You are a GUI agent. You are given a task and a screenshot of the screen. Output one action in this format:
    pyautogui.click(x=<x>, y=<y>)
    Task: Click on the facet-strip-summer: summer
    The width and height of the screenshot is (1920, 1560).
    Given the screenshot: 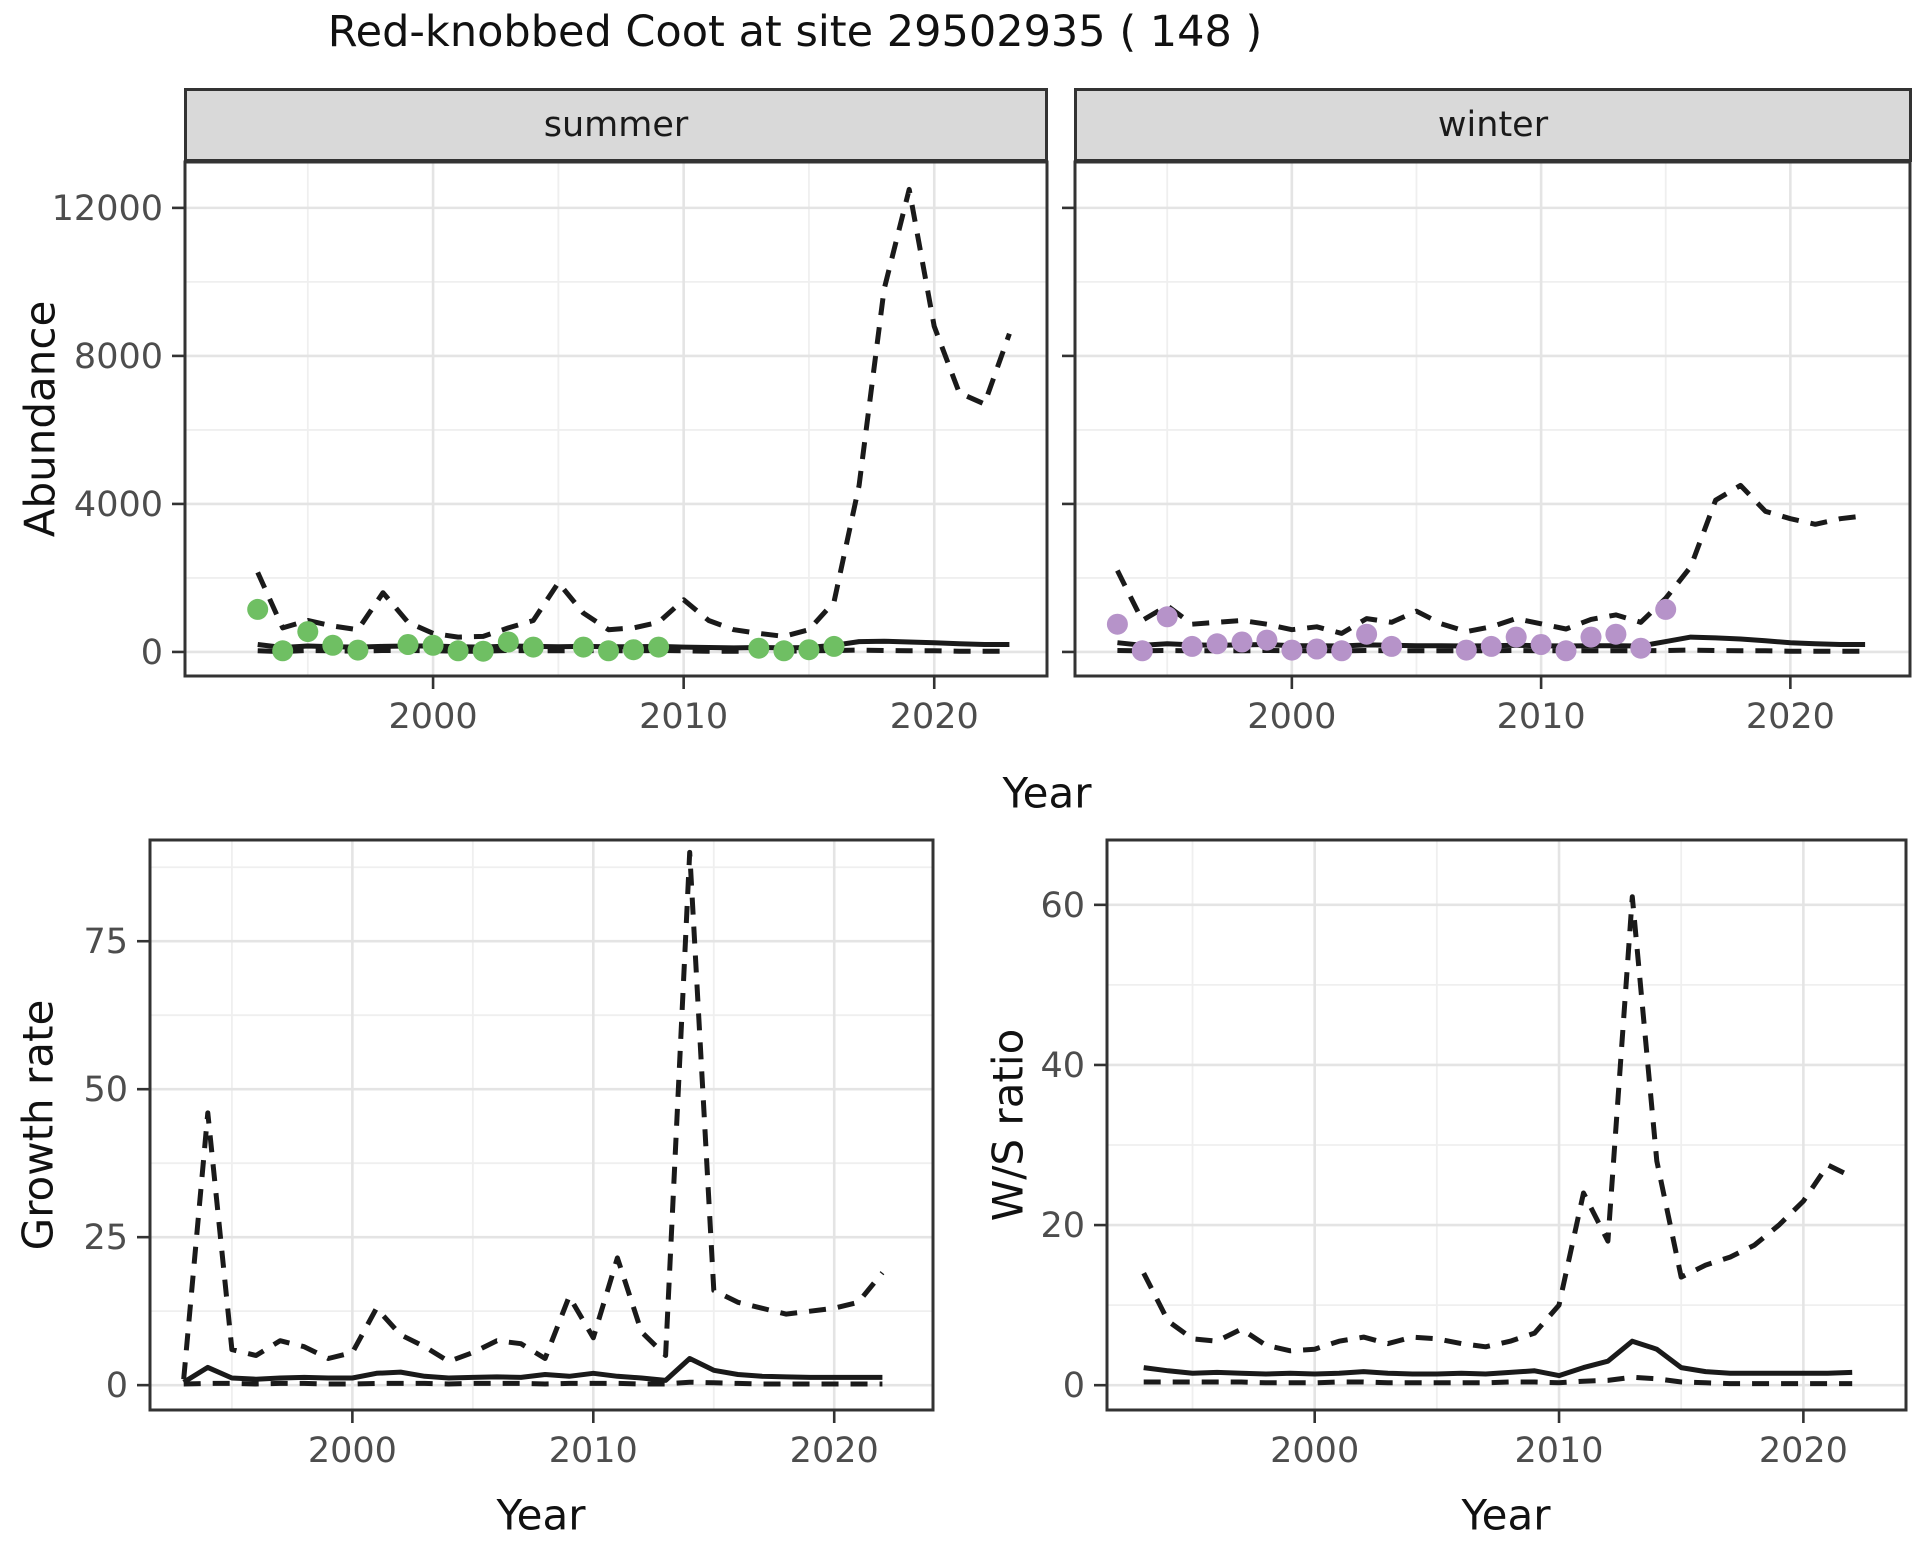 What is the action you would take?
    pyautogui.click(x=616, y=125)
    